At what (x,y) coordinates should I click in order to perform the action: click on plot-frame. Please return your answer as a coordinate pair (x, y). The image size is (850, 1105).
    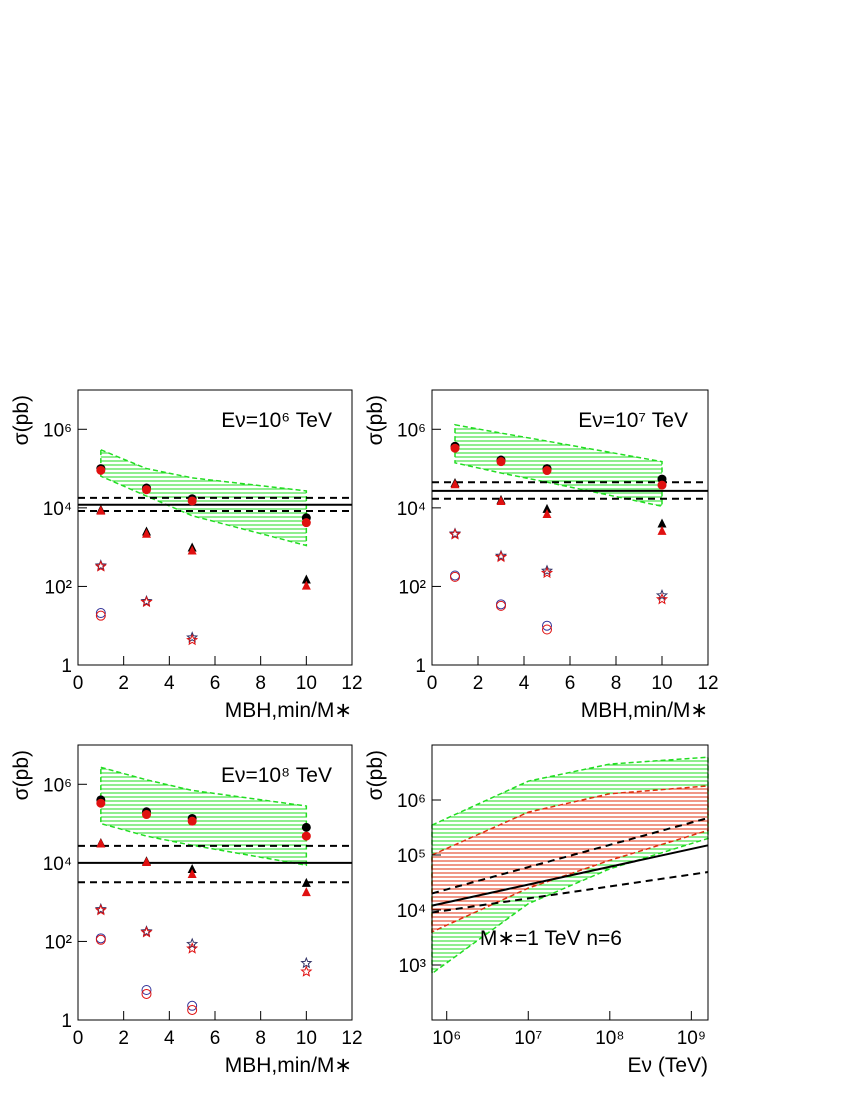
    Looking at the image, I should click on (570, 882).